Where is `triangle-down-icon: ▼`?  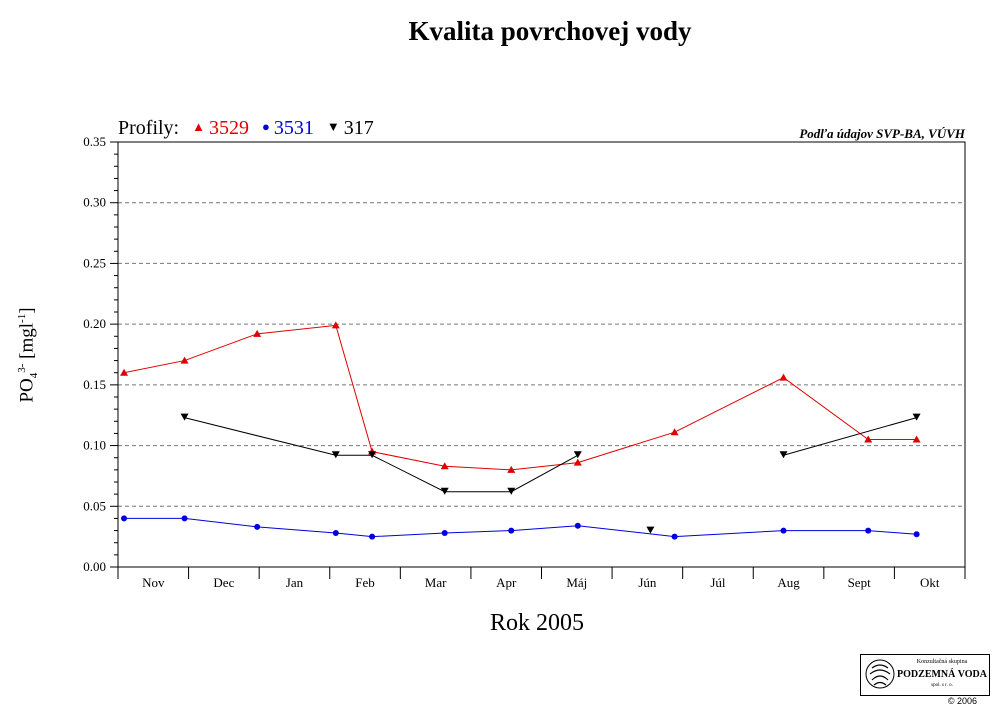 triangle-down-icon: ▼ is located at coordinates (333, 126).